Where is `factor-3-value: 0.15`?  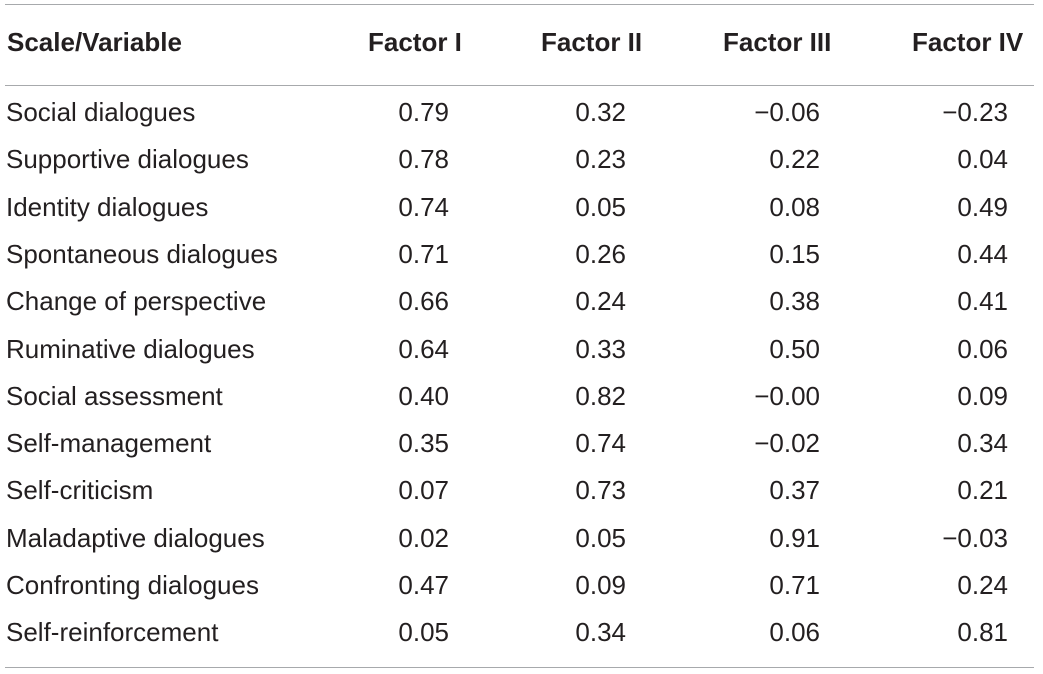
factor-3-value: 0.15 is located at coordinates (794, 253).